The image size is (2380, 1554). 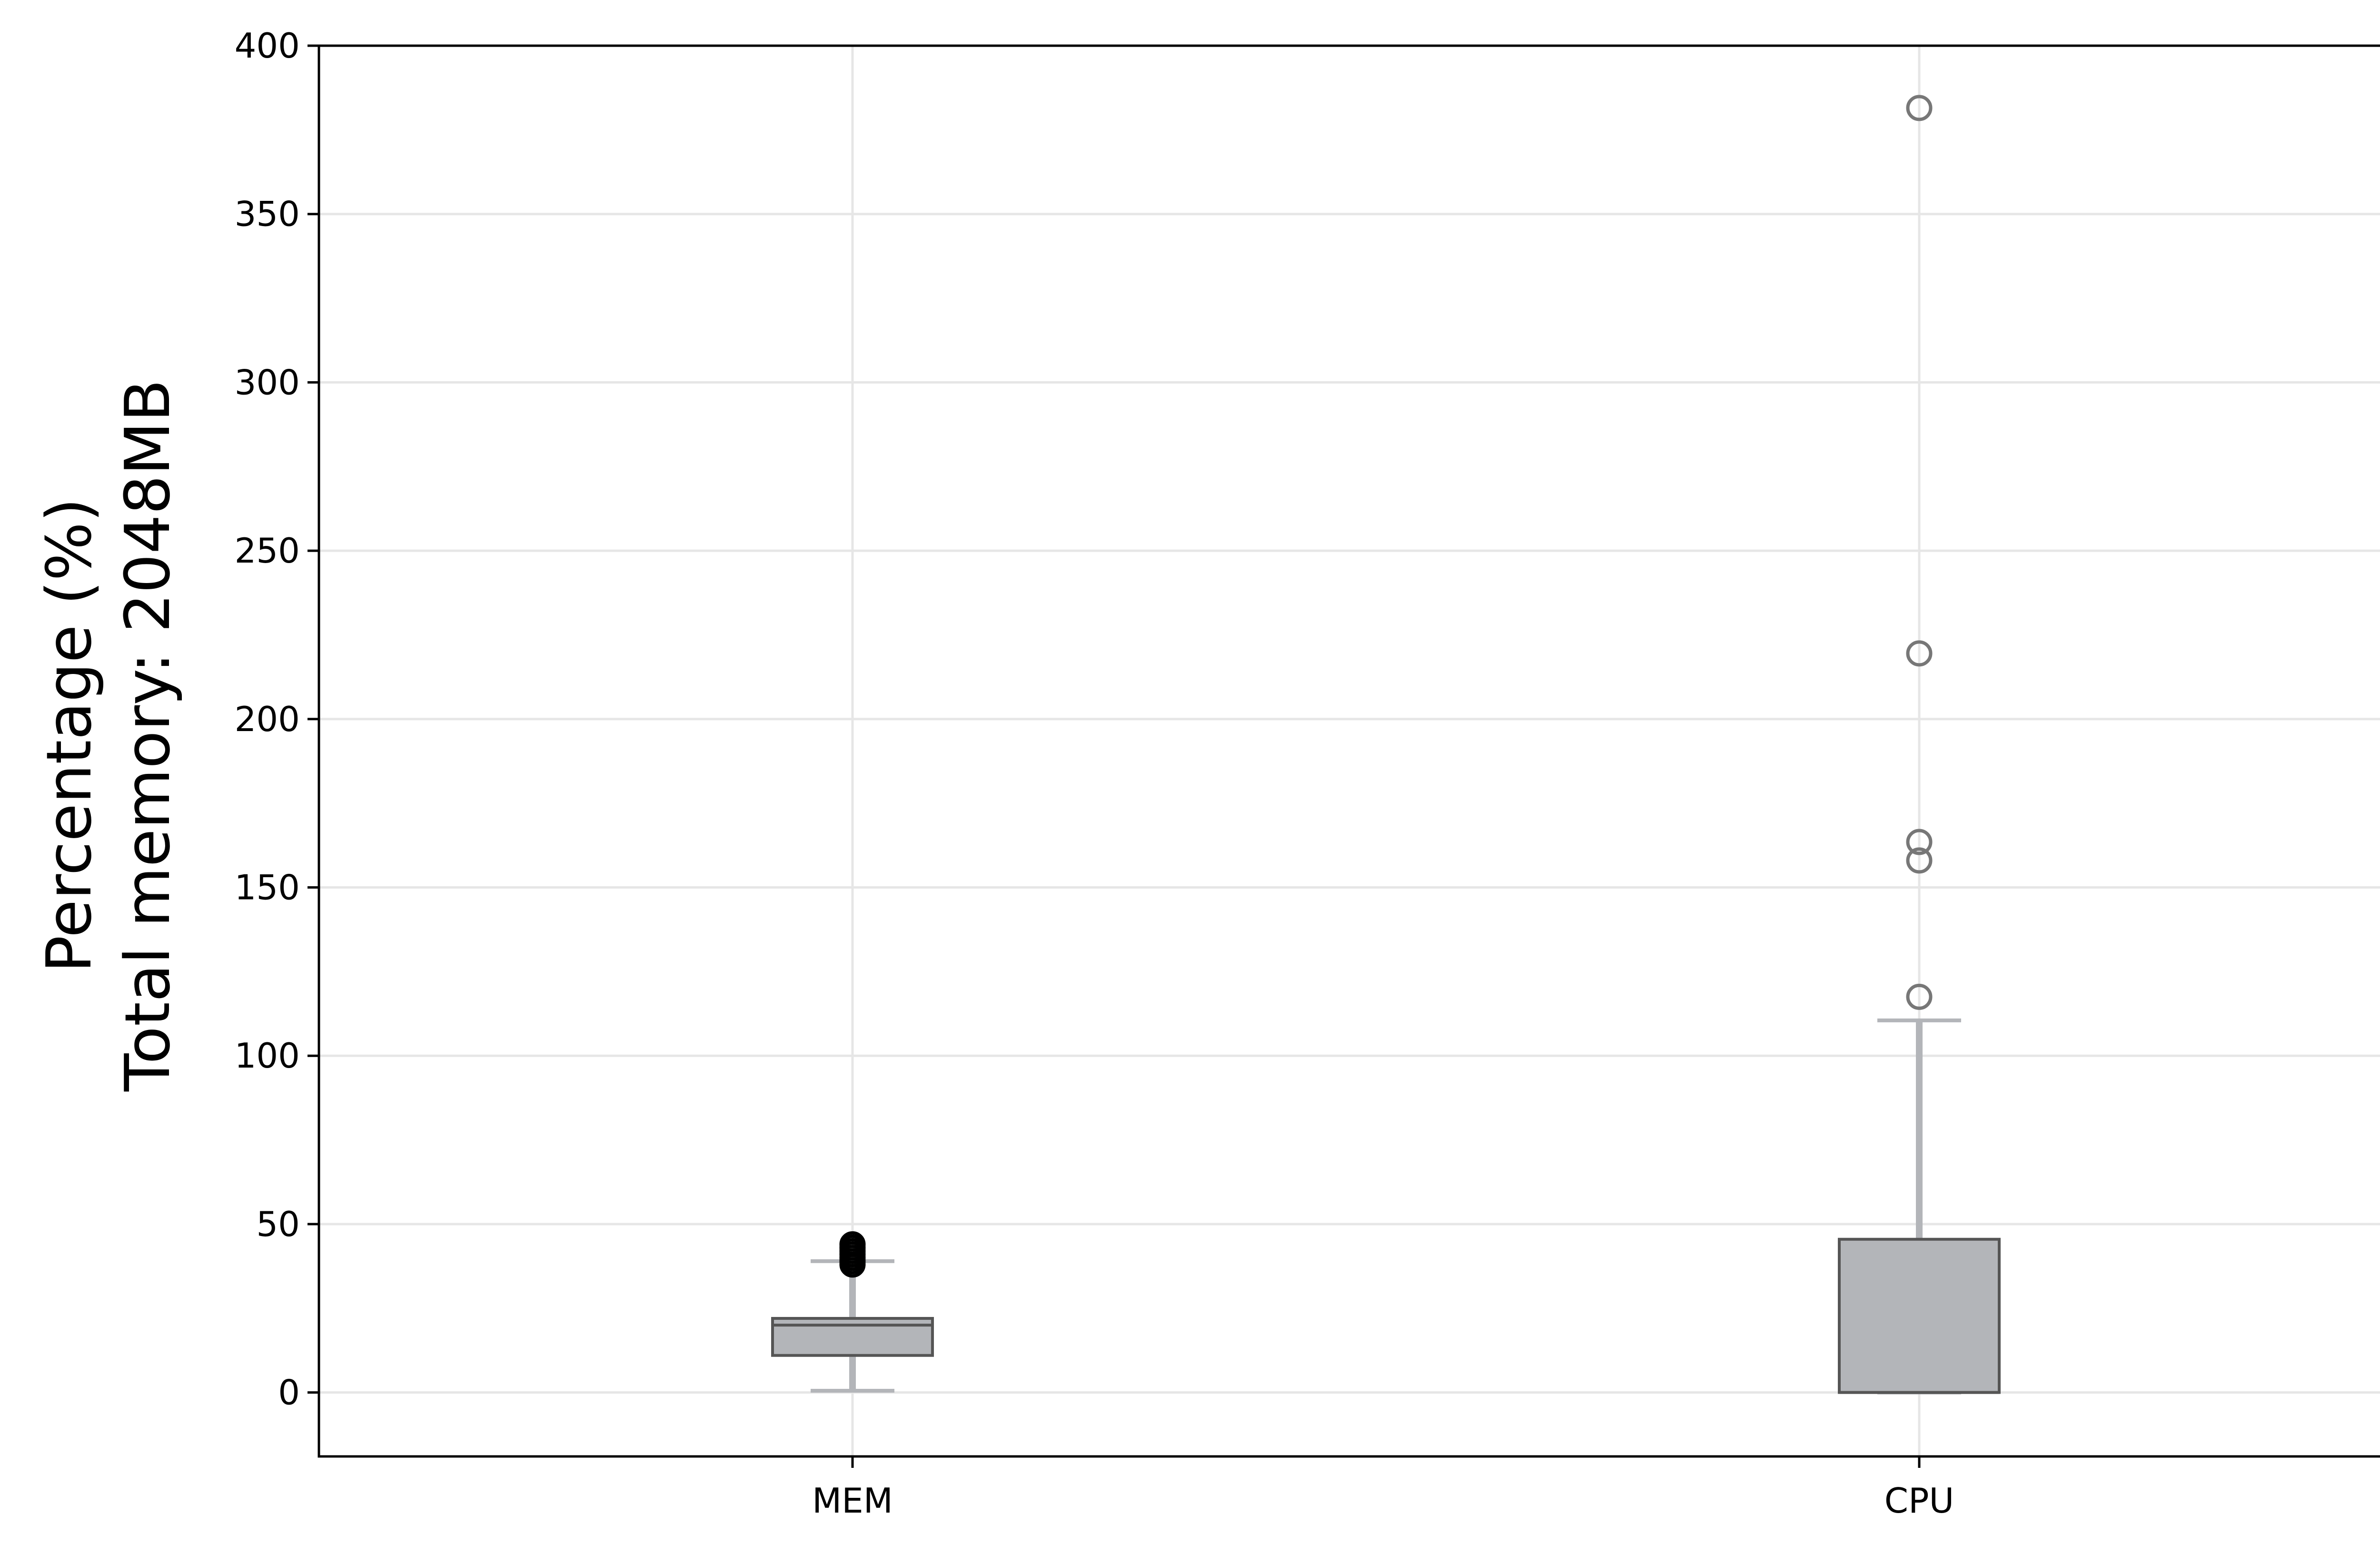 What do you see at coordinates (147, 736) in the screenshot?
I see `y-axis-label-line-2: Total memory: 2048MB` at bounding box center [147, 736].